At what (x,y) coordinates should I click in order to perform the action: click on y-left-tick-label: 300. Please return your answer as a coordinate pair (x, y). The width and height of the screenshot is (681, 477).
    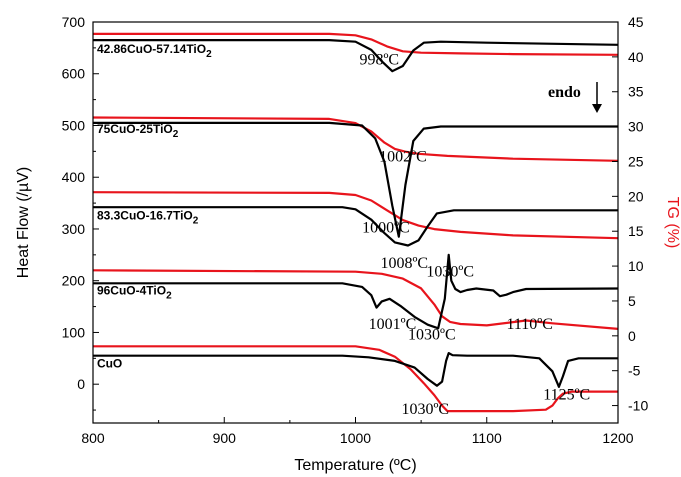
    Looking at the image, I should click on (74, 229).